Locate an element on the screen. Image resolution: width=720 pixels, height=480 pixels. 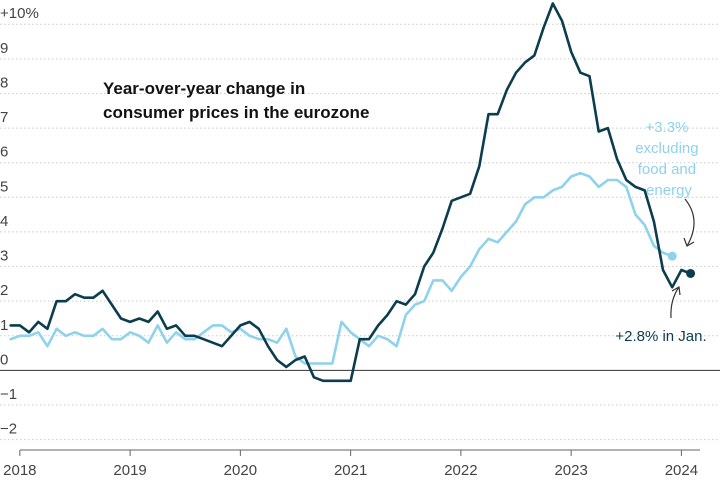
x-tick-label: 2023 is located at coordinates (570, 470).